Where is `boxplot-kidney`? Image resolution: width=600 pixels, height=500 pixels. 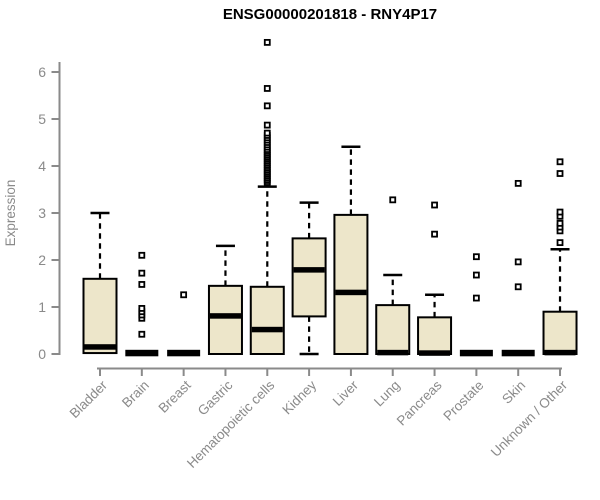 boxplot-kidney is located at coordinates (309, 278).